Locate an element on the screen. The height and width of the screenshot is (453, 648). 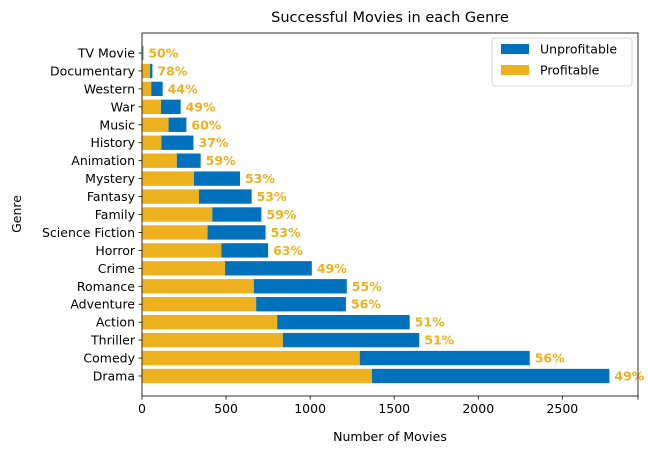
x-axis: 0 500 1000 1500 2000 2500 is located at coordinates (388, 406).